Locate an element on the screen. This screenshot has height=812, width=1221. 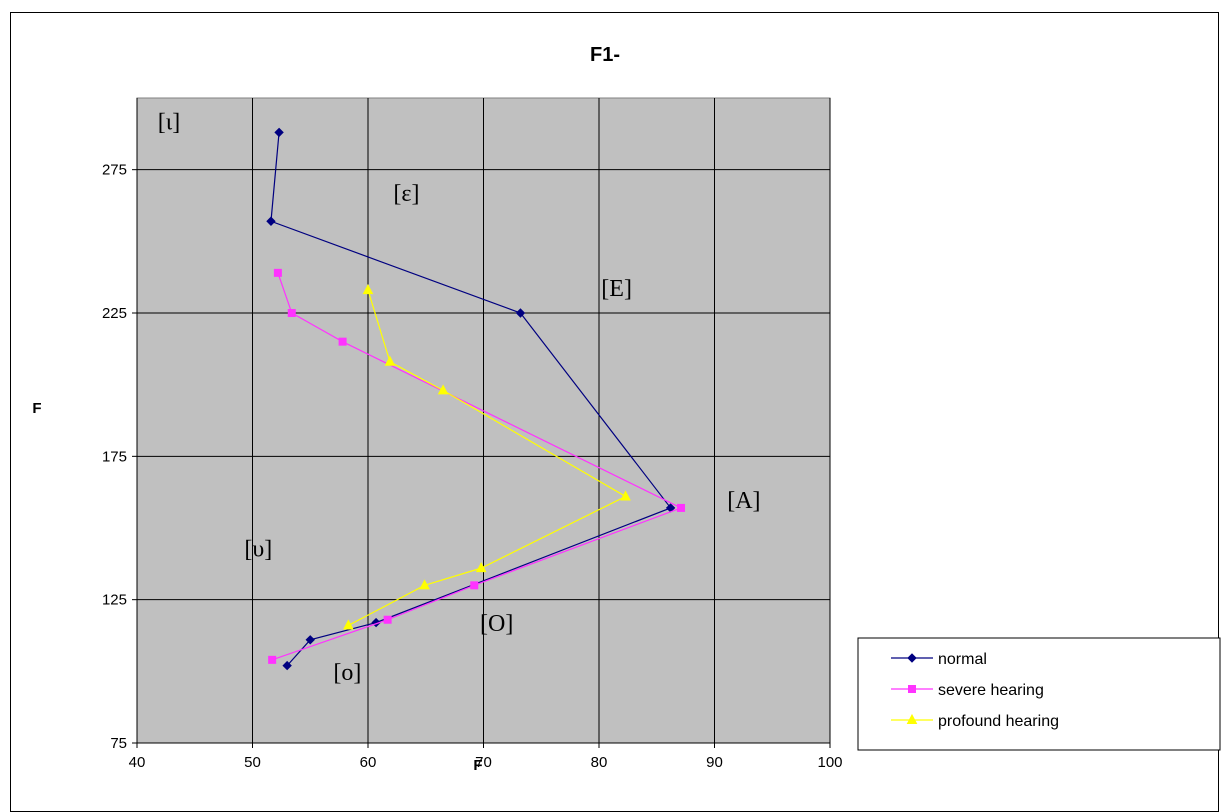
vowel-label: [ι] is located at coordinates (169, 123).